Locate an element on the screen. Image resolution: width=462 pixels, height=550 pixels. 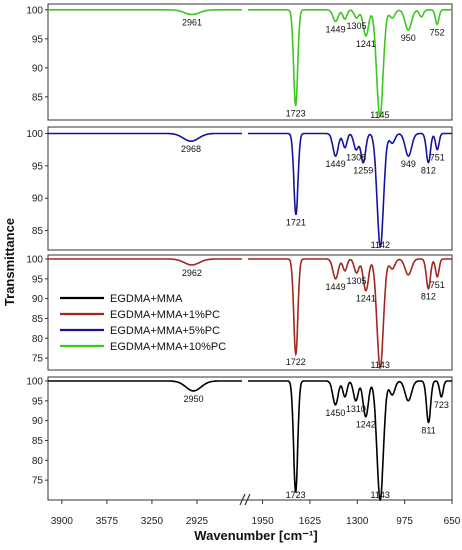
x-tick-label: 3575 is located at coordinates (107, 521).